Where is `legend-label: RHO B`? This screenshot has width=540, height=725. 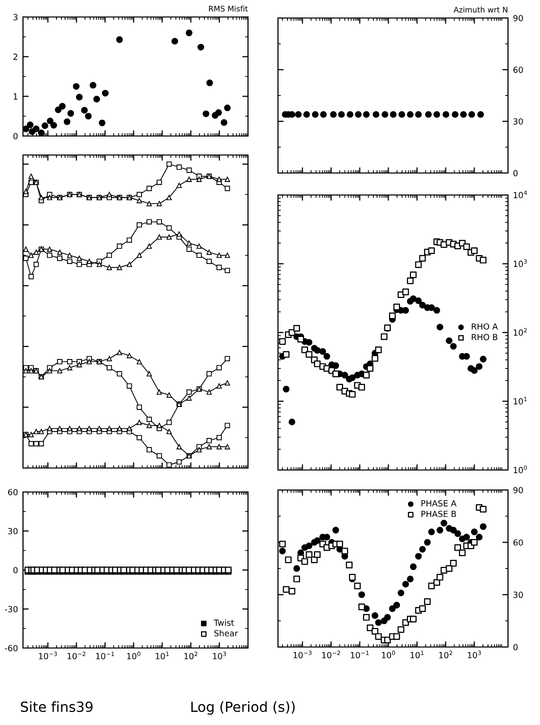 legend-label: RHO B is located at coordinates (485, 337).